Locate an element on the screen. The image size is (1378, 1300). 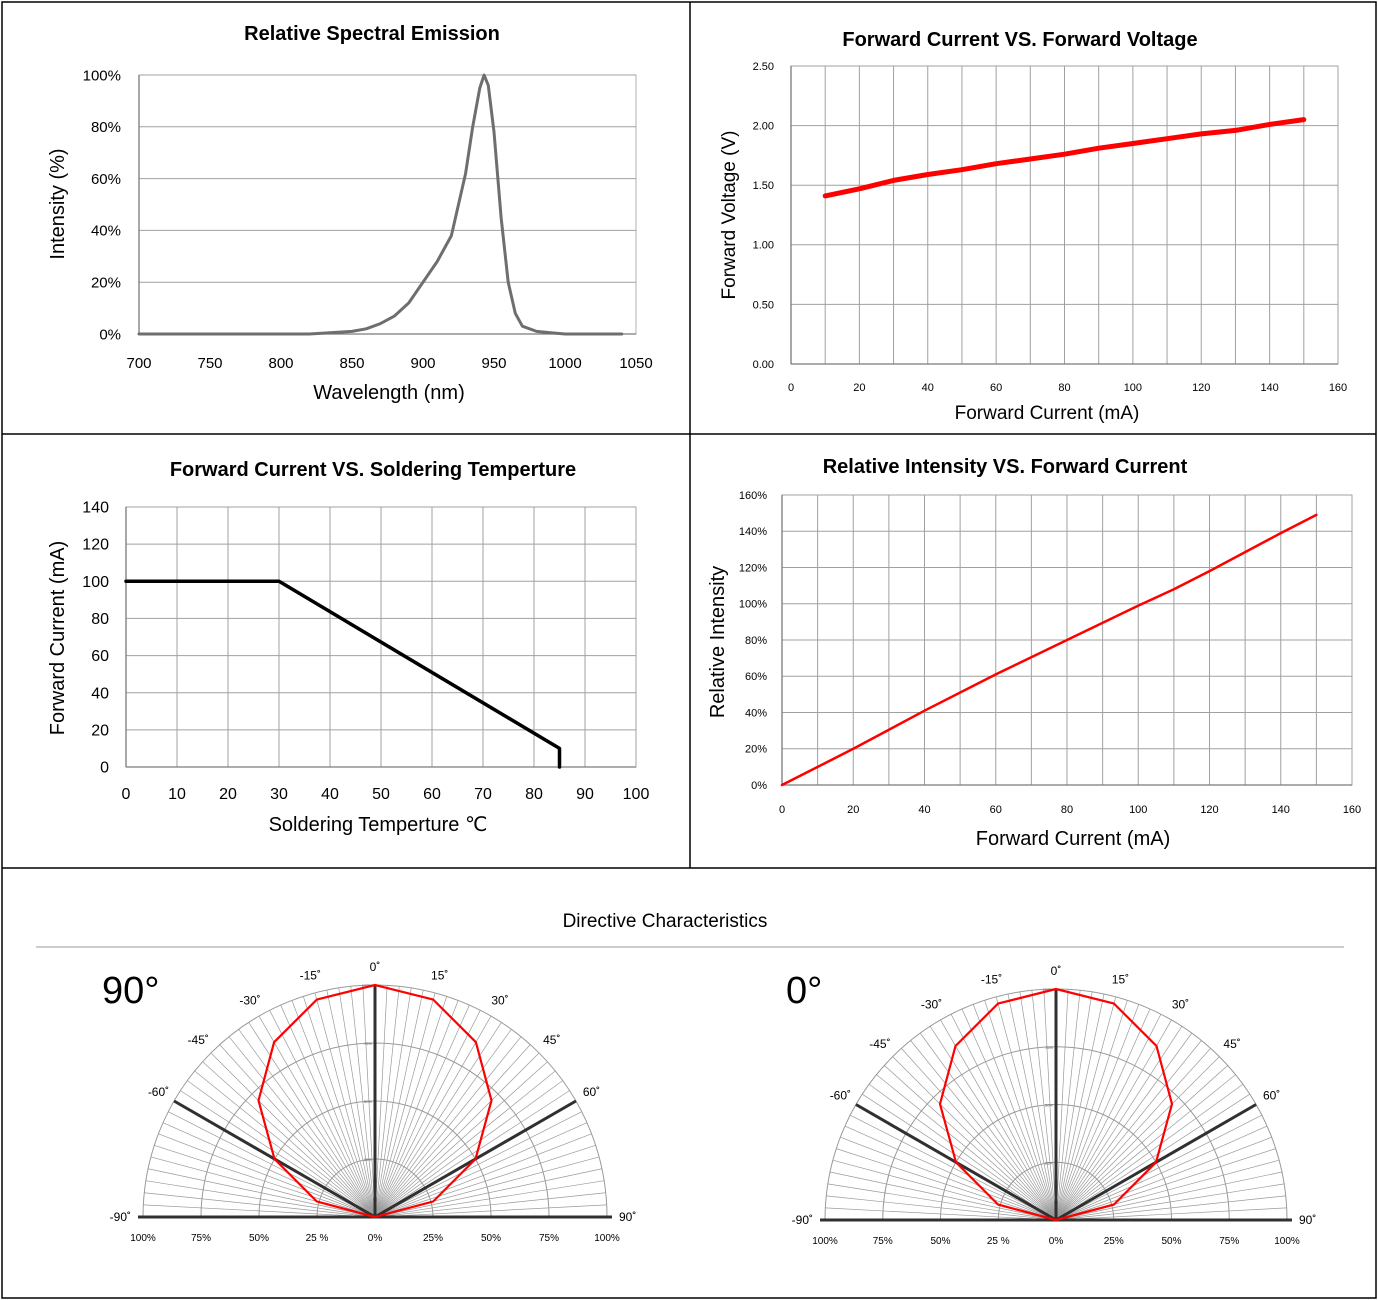
ri-ylabel: Relative Intensity is located at coordinates (718, 642).